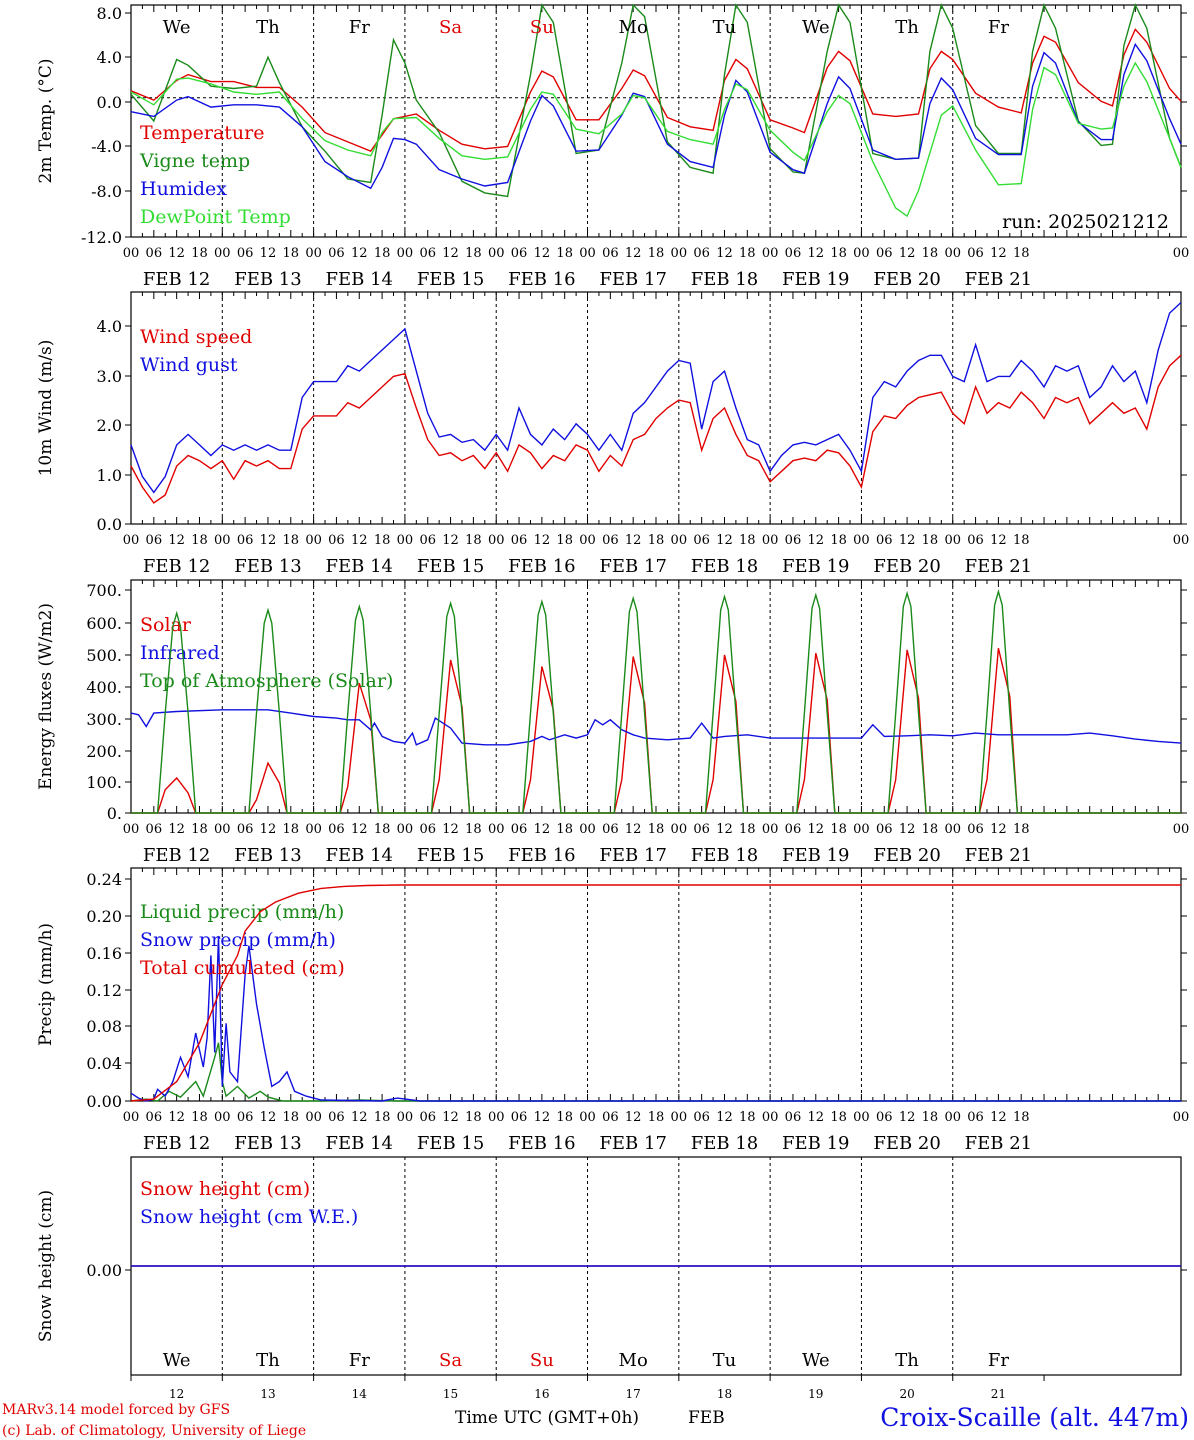  Describe the element at coordinates (815, 1143) in the screenshot. I see `date-label: FEB 19` at that location.